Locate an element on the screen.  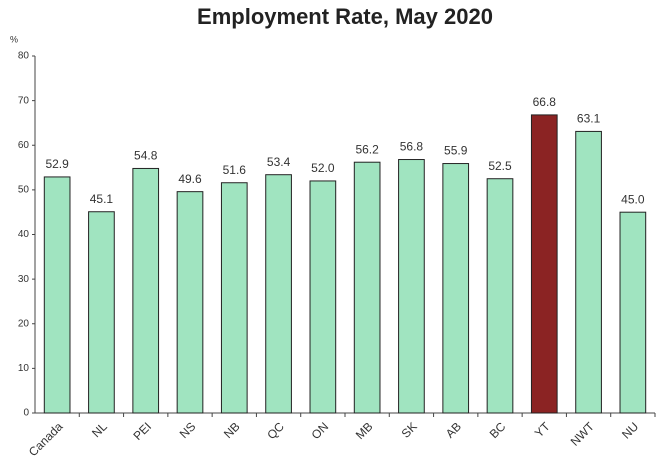
x-tick-label: SK is located at coordinates (409, 429).